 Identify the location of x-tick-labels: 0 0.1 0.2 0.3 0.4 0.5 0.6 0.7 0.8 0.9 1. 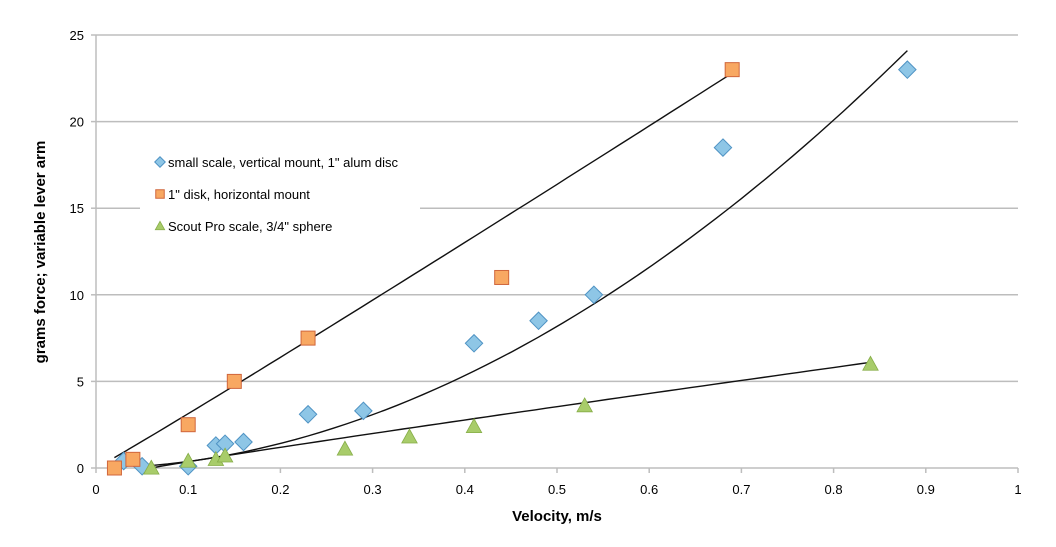
(556, 489).